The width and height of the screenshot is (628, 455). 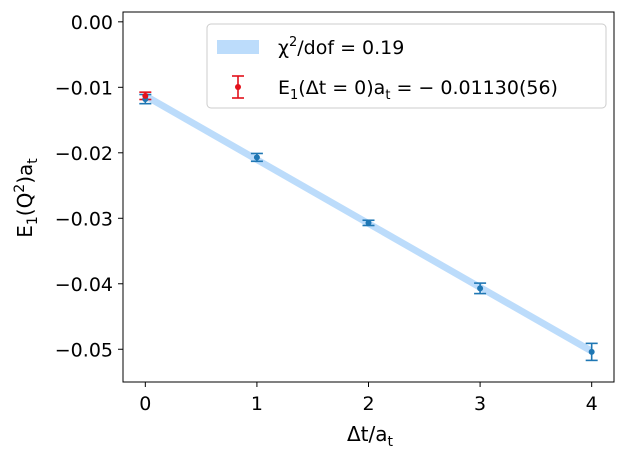 What do you see at coordinates (480, 404) in the screenshot?
I see `x-tick-label-3: 3` at bounding box center [480, 404].